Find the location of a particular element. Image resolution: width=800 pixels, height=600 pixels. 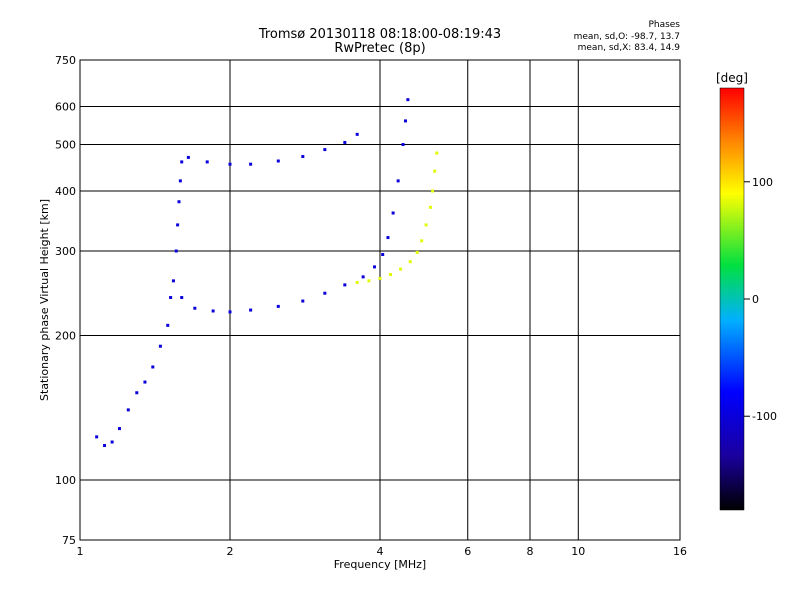

x-tick-label: 8 is located at coordinates (530, 551).